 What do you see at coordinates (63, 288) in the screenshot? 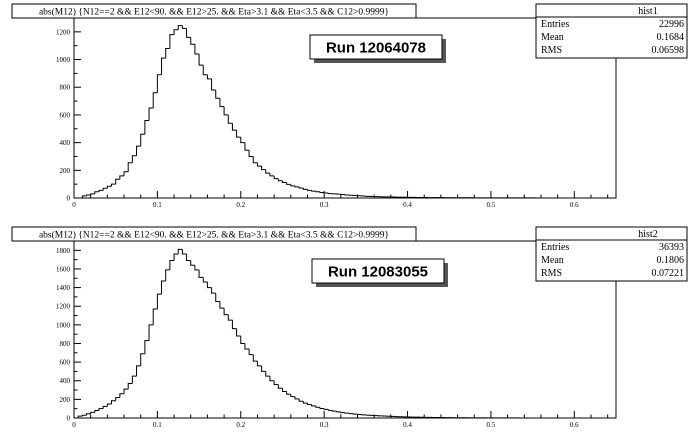
I see `panel-2-y-tick-label: 1400` at bounding box center [63, 288].